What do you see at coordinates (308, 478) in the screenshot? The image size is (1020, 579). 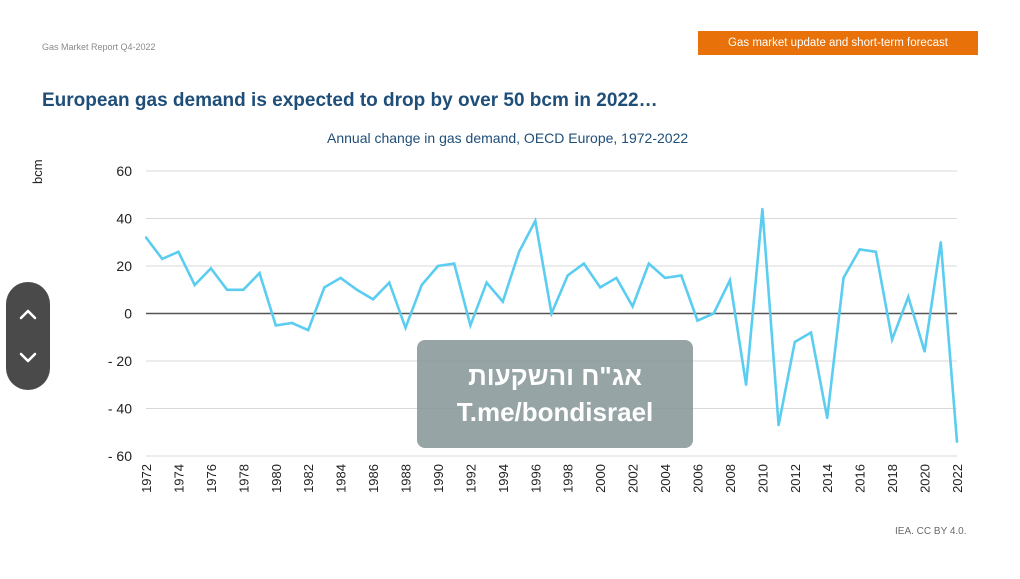 I see `x-tick-label: 1982` at bounding box center [308, 478].